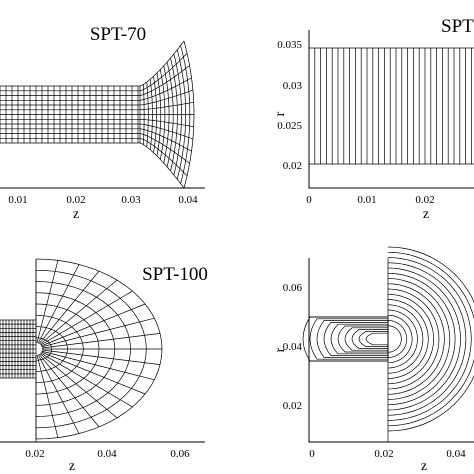 The height and width of the screenshot is (474, 474). What do you see at coordinates (76, 214) in the screenshot?
I see `spt70-x-label: z` at bounding box center [76, 214].